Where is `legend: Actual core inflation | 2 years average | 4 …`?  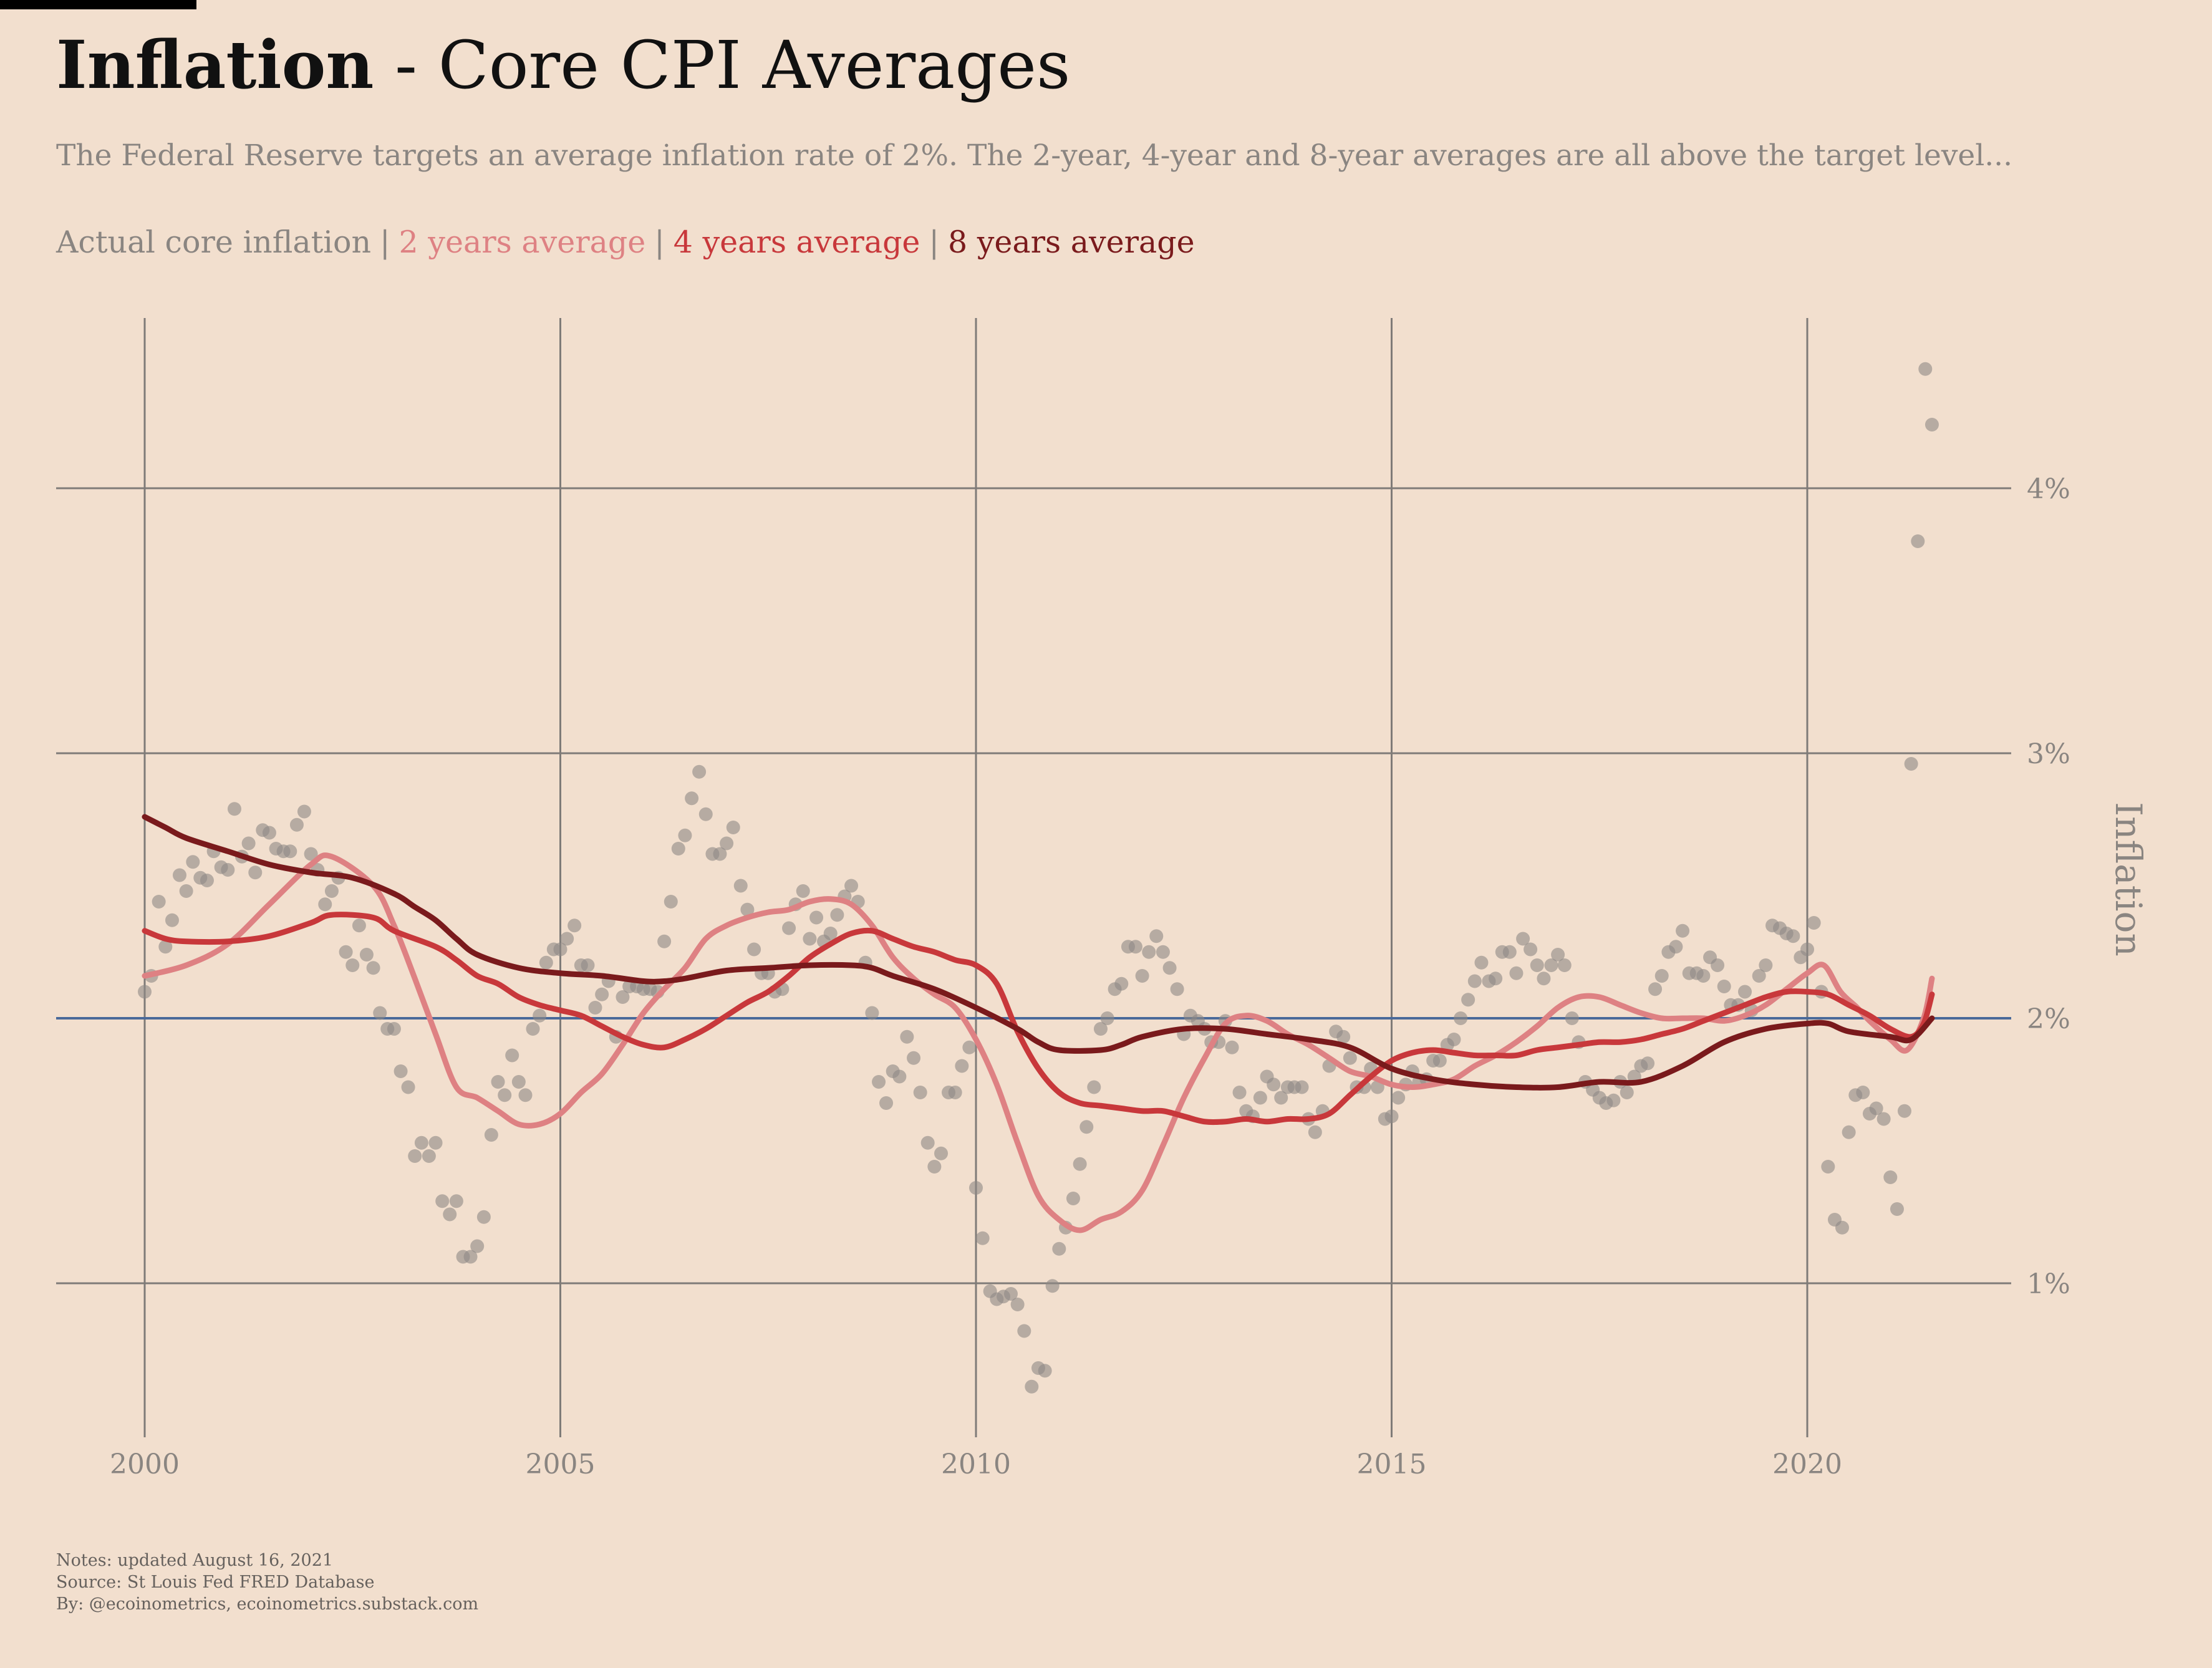
legend: Actual core inflation | 2 years average | 4 … is located at coordinates (625, 242).